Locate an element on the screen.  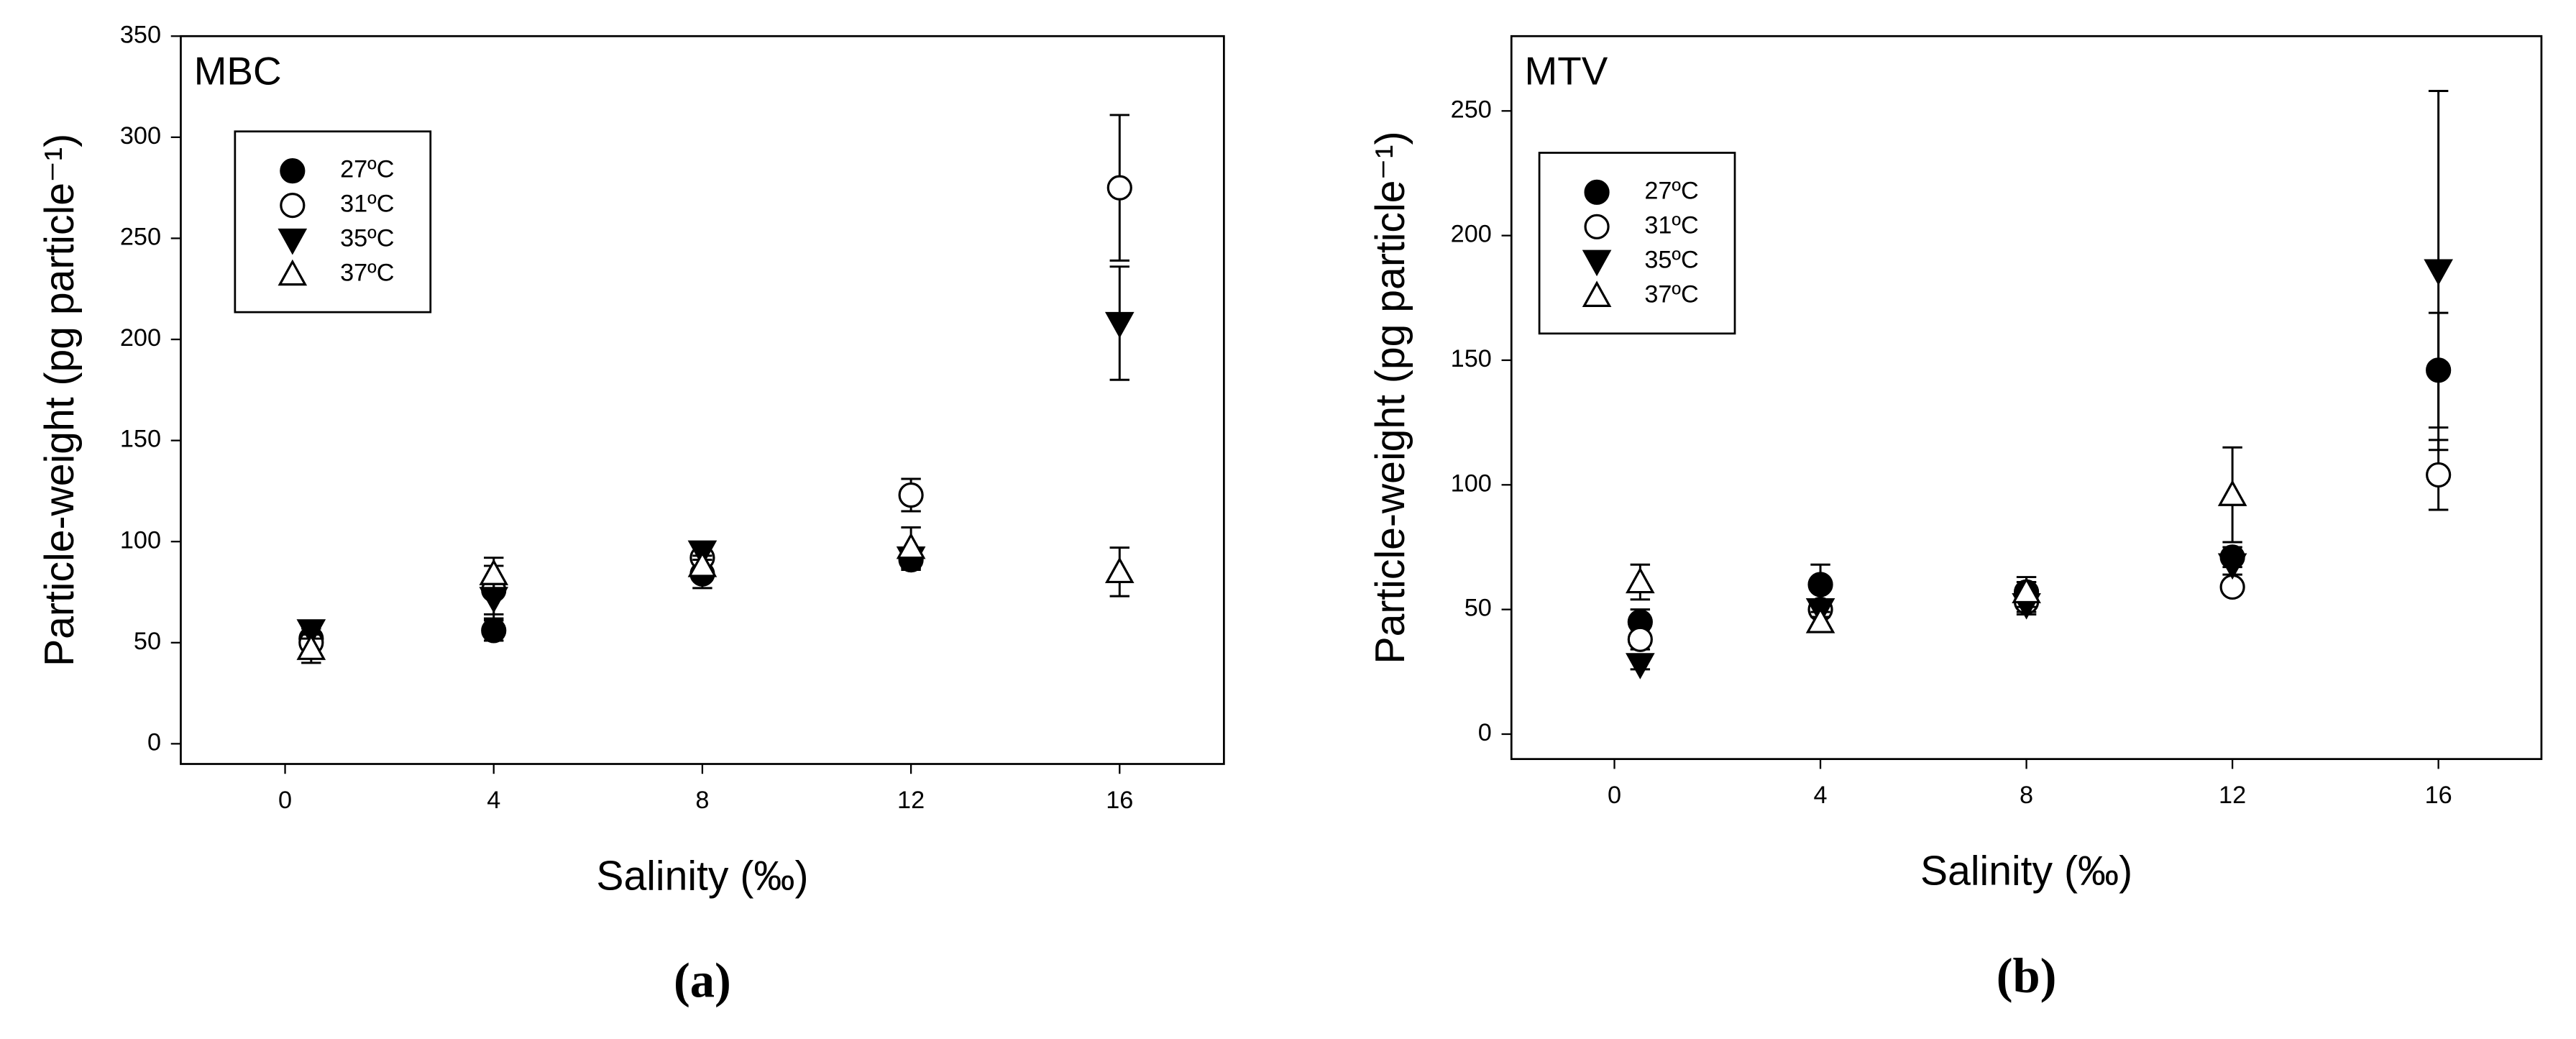
panel-label: (b) is located at coordinates (2027, 975).